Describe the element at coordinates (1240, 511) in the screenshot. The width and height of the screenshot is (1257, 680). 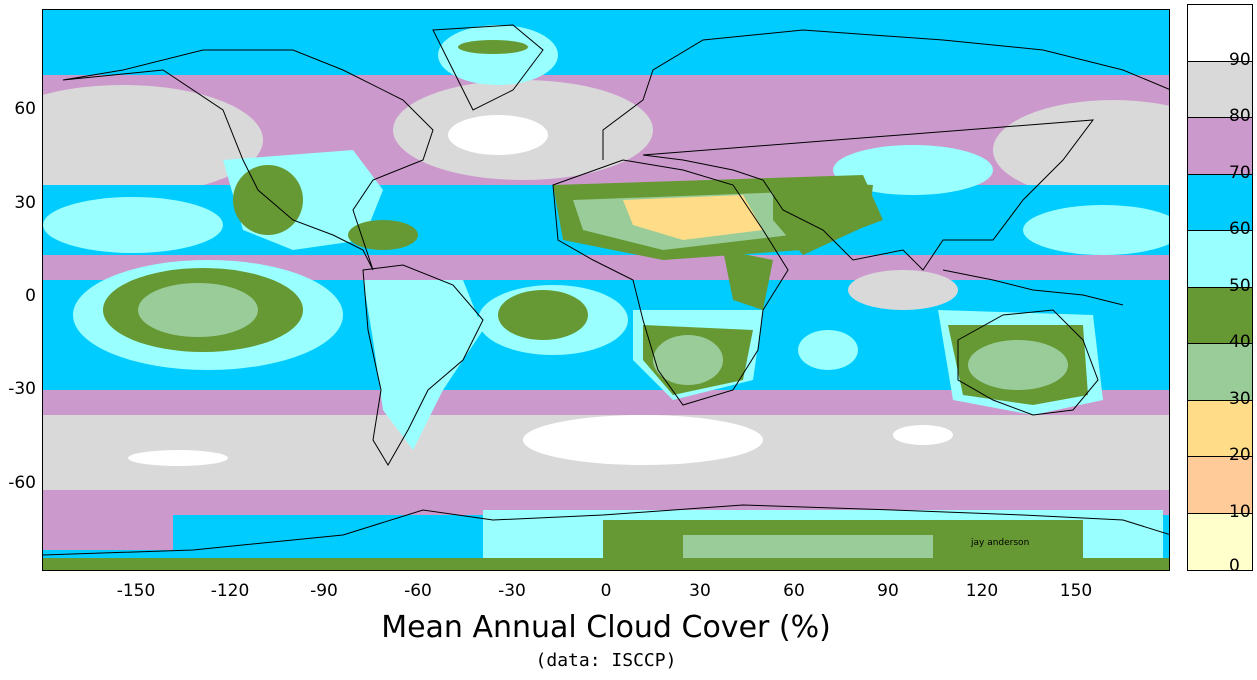
I see `legend-label: 10` at that location.